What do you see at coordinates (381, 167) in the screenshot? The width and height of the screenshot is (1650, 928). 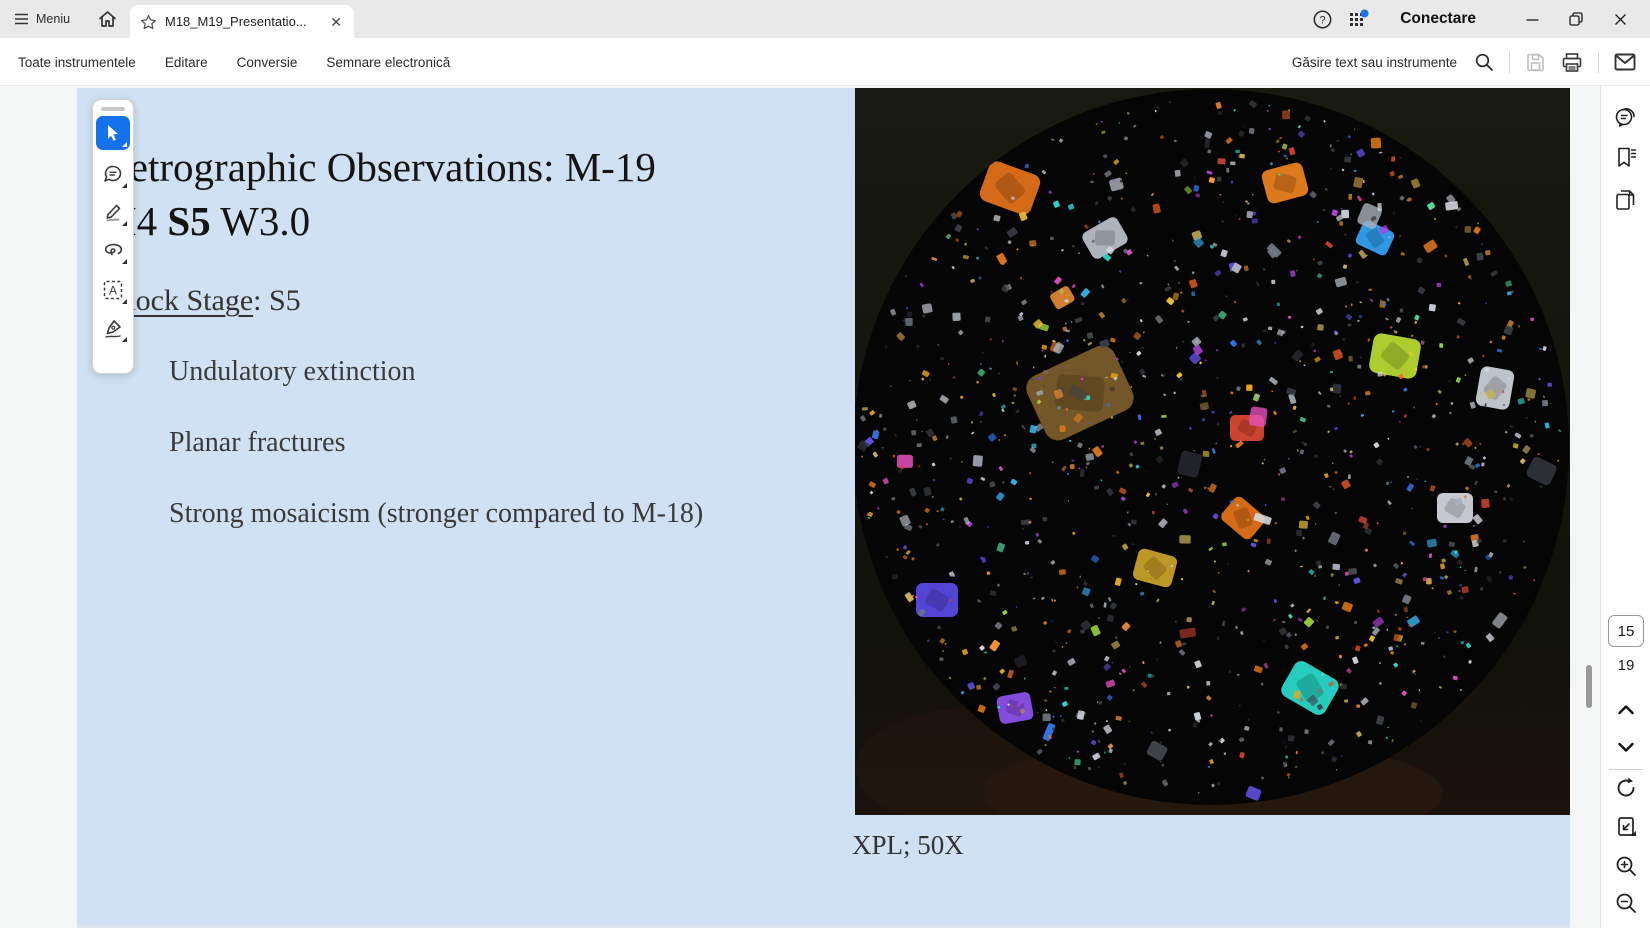 I see `slide-title-line1: Petrographic Observations: M-19` at bounding box center [381, 167].